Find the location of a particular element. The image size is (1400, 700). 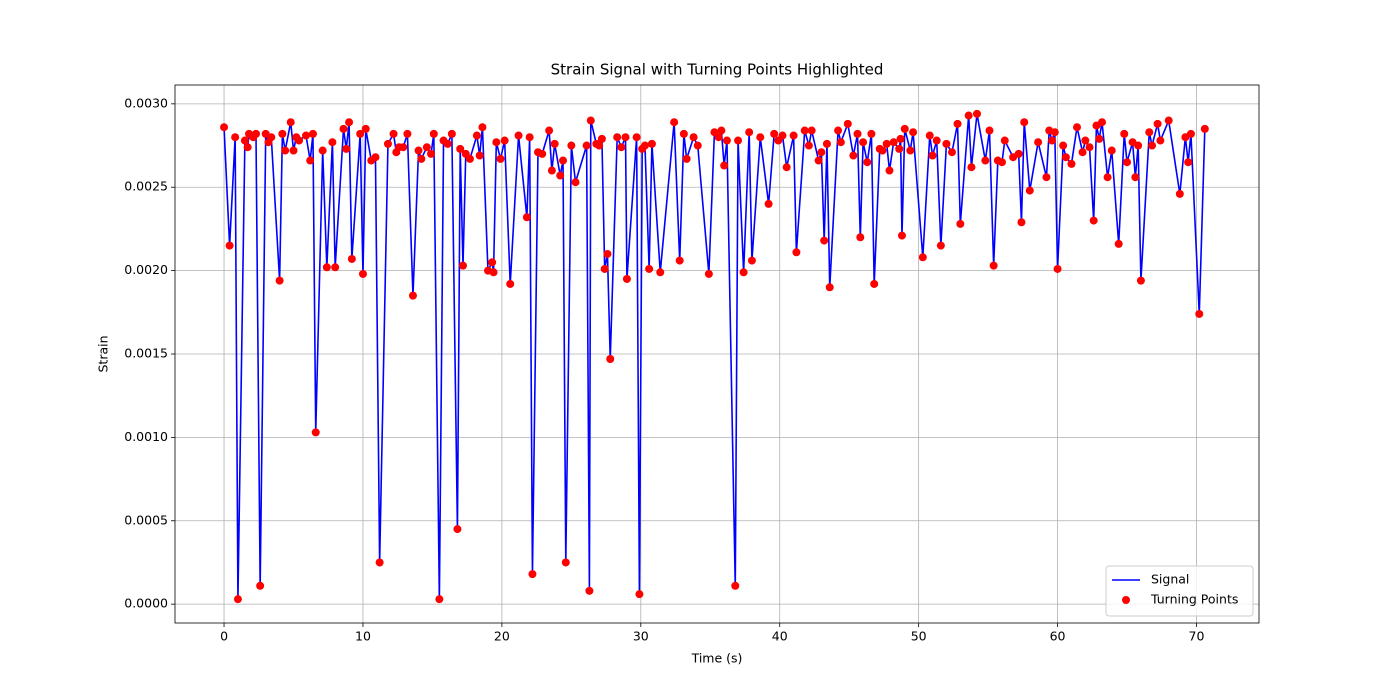

legend-label: Signal is located at coordinates (1170, 579).